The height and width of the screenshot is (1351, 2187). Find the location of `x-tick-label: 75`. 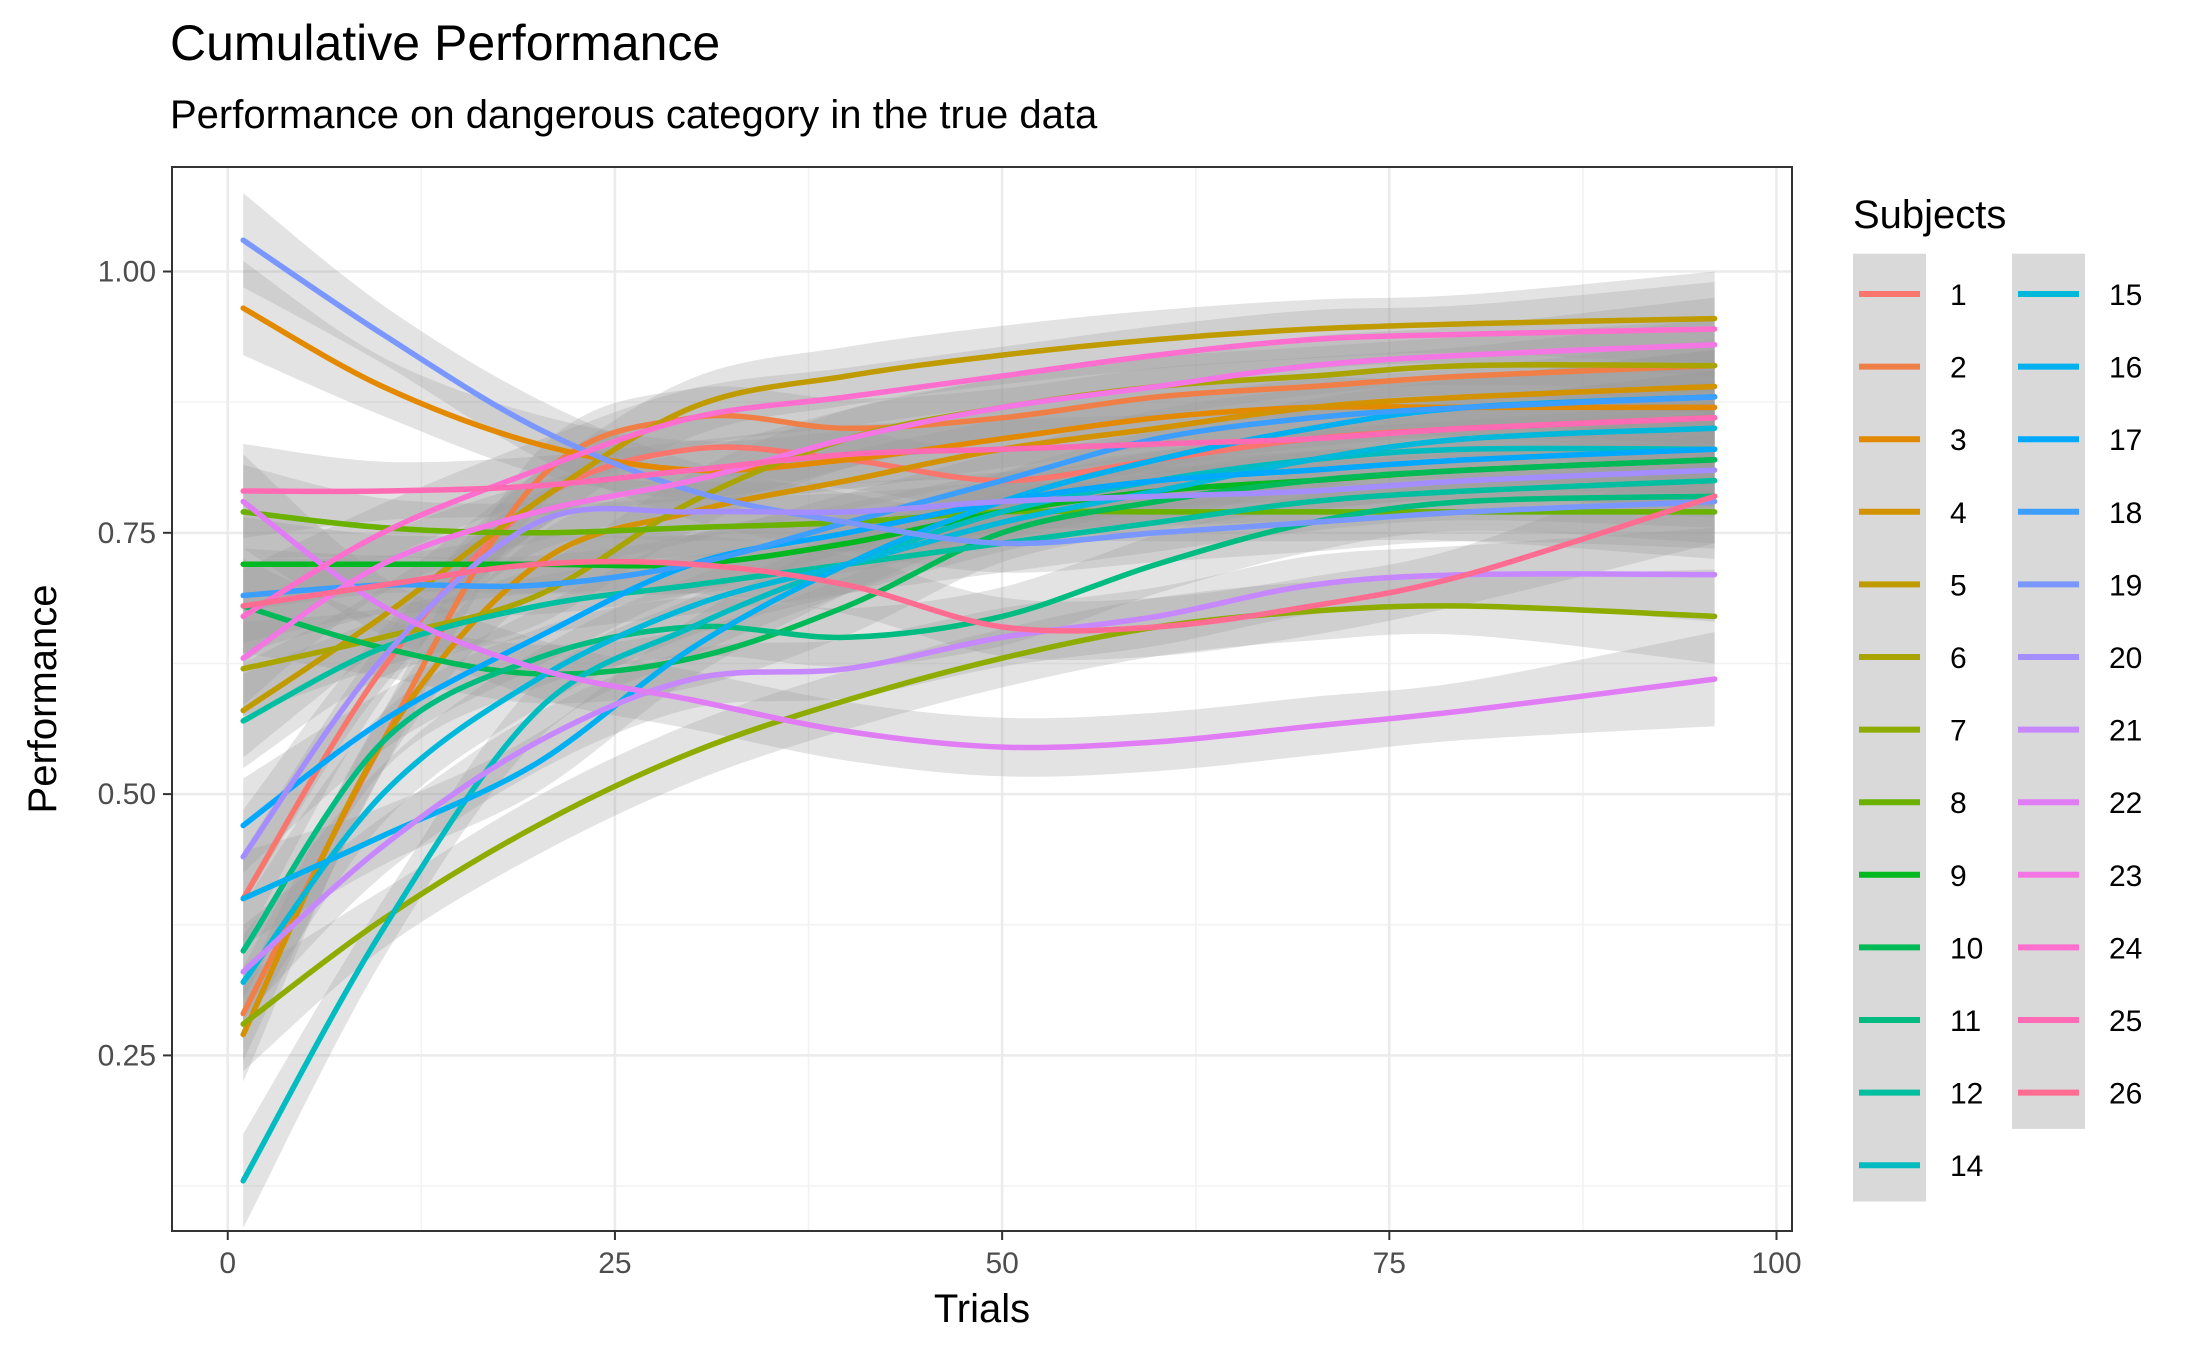

x-tick-label: 75 is located at coordinates (1389, 1263).